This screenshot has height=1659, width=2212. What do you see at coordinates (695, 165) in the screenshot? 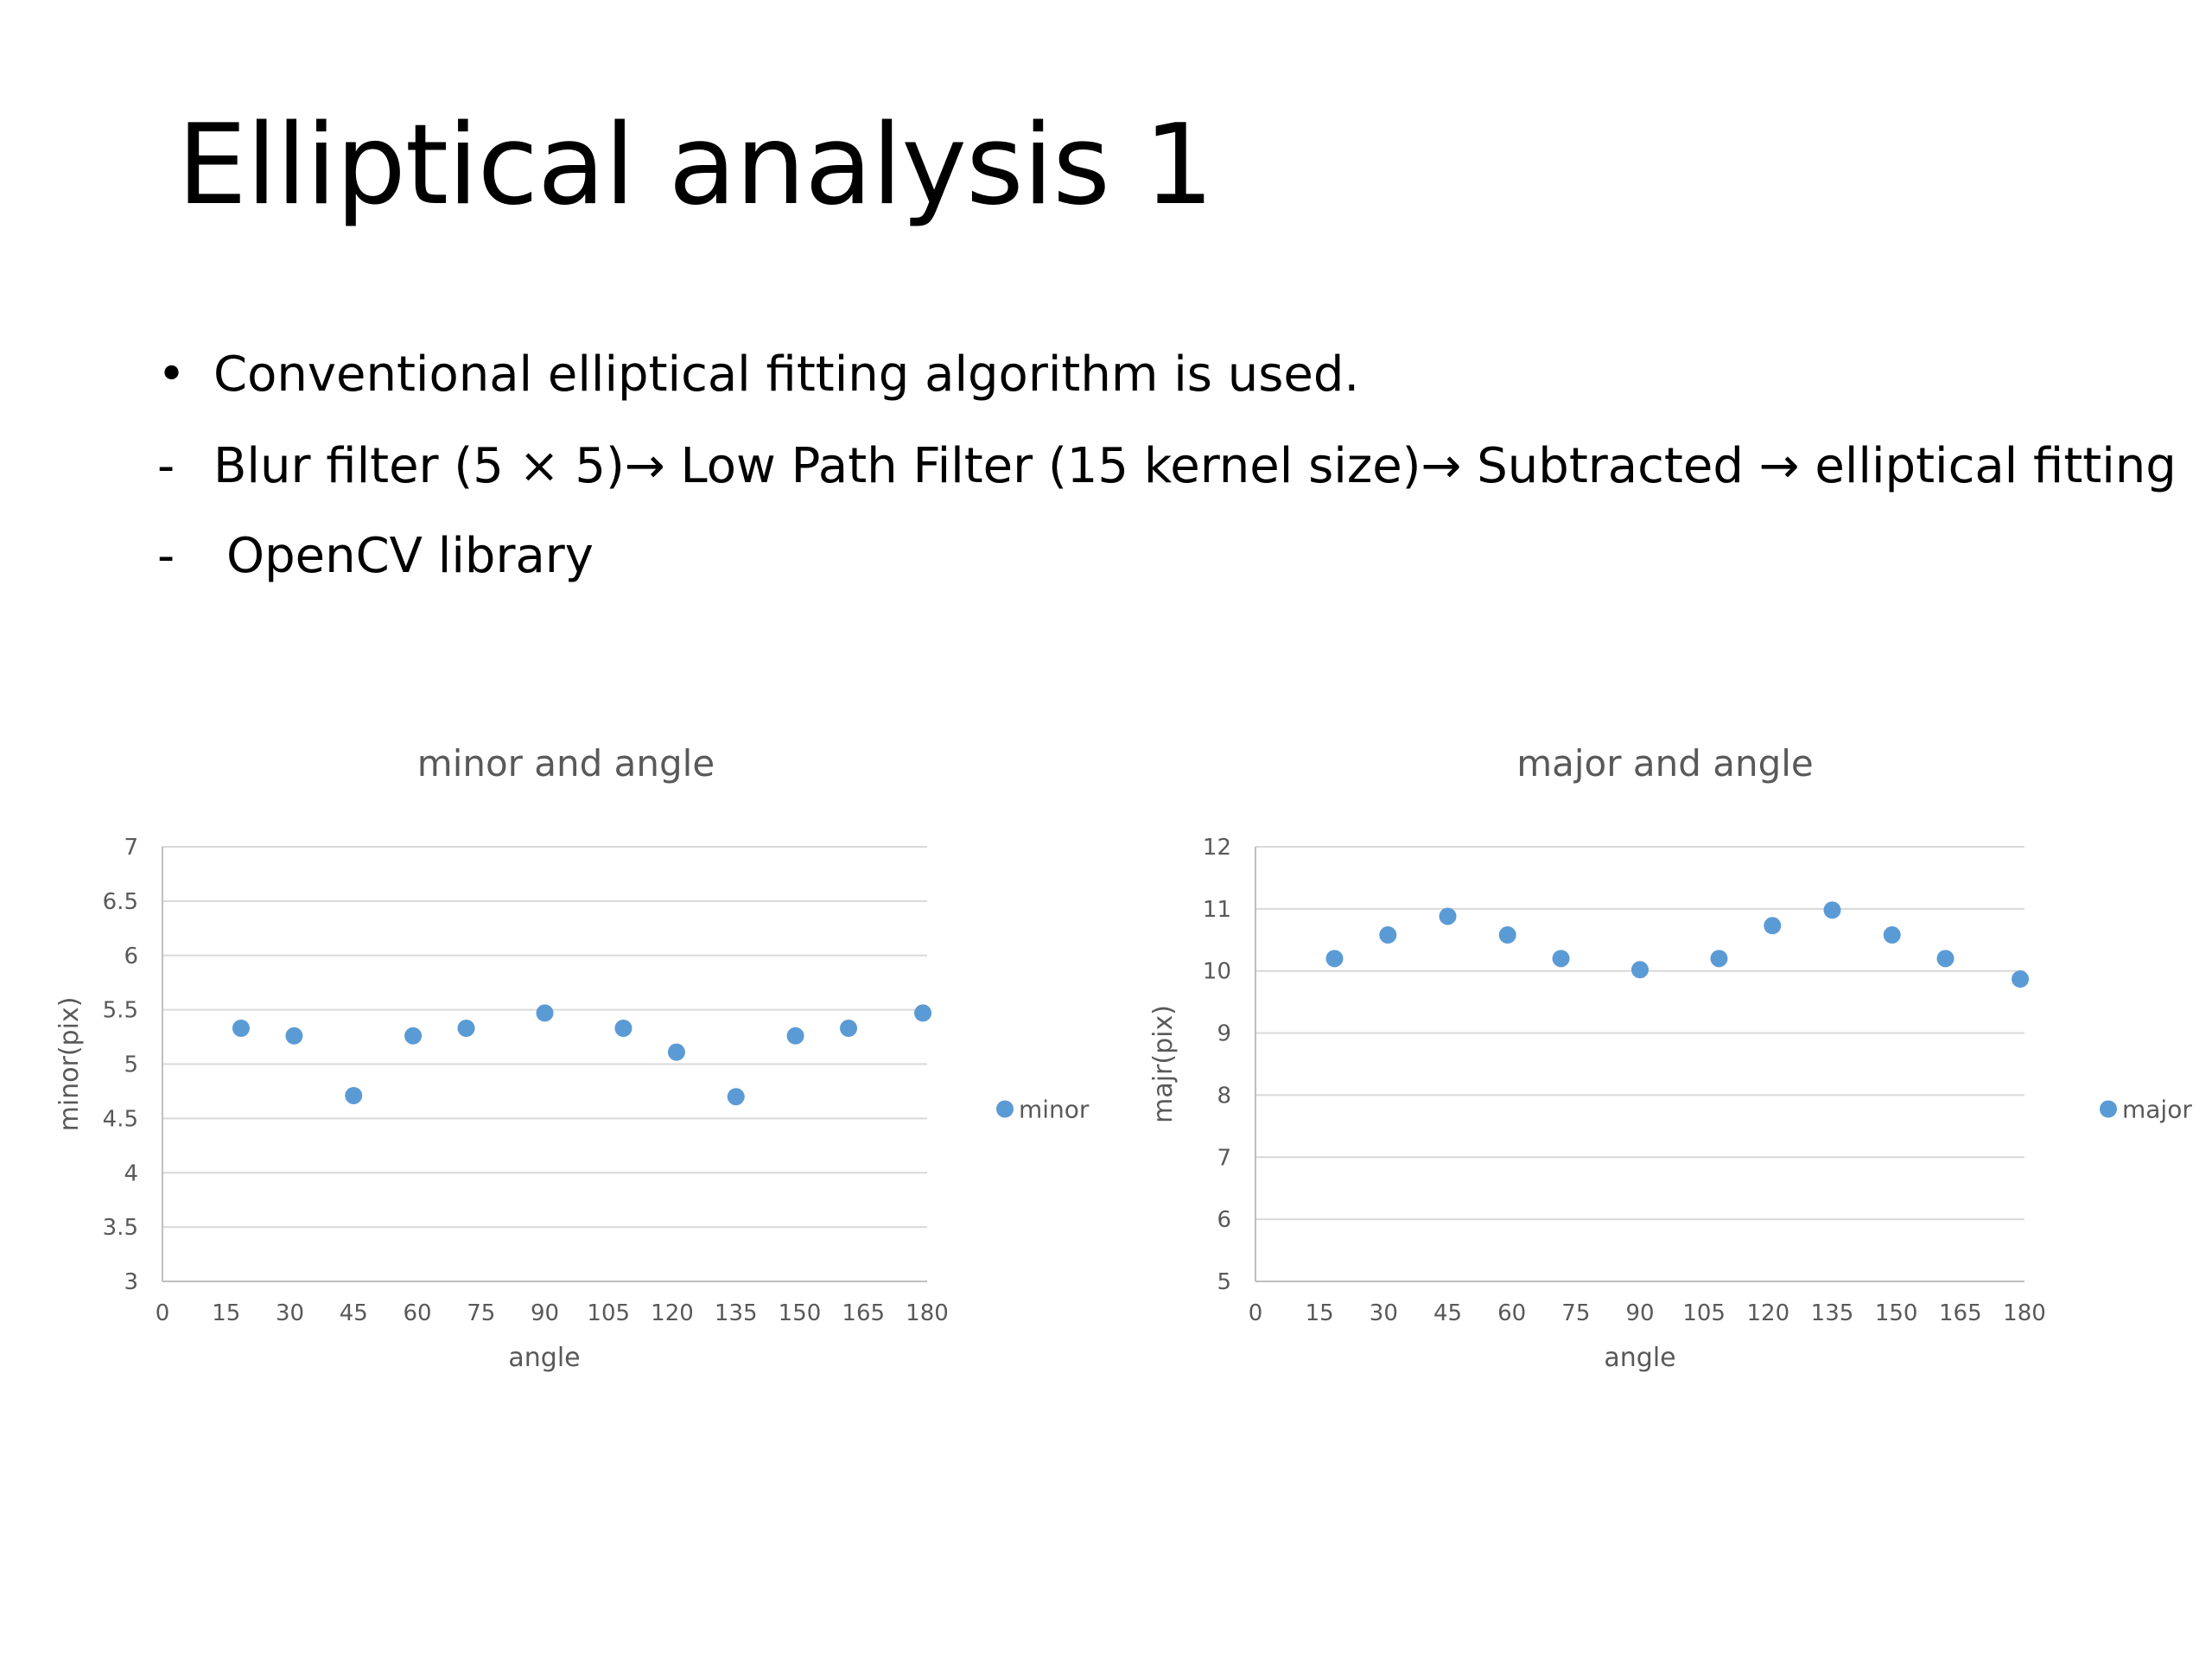
I see `slide-title: Elliptical analysis 1` at bounding box center [695, 165].